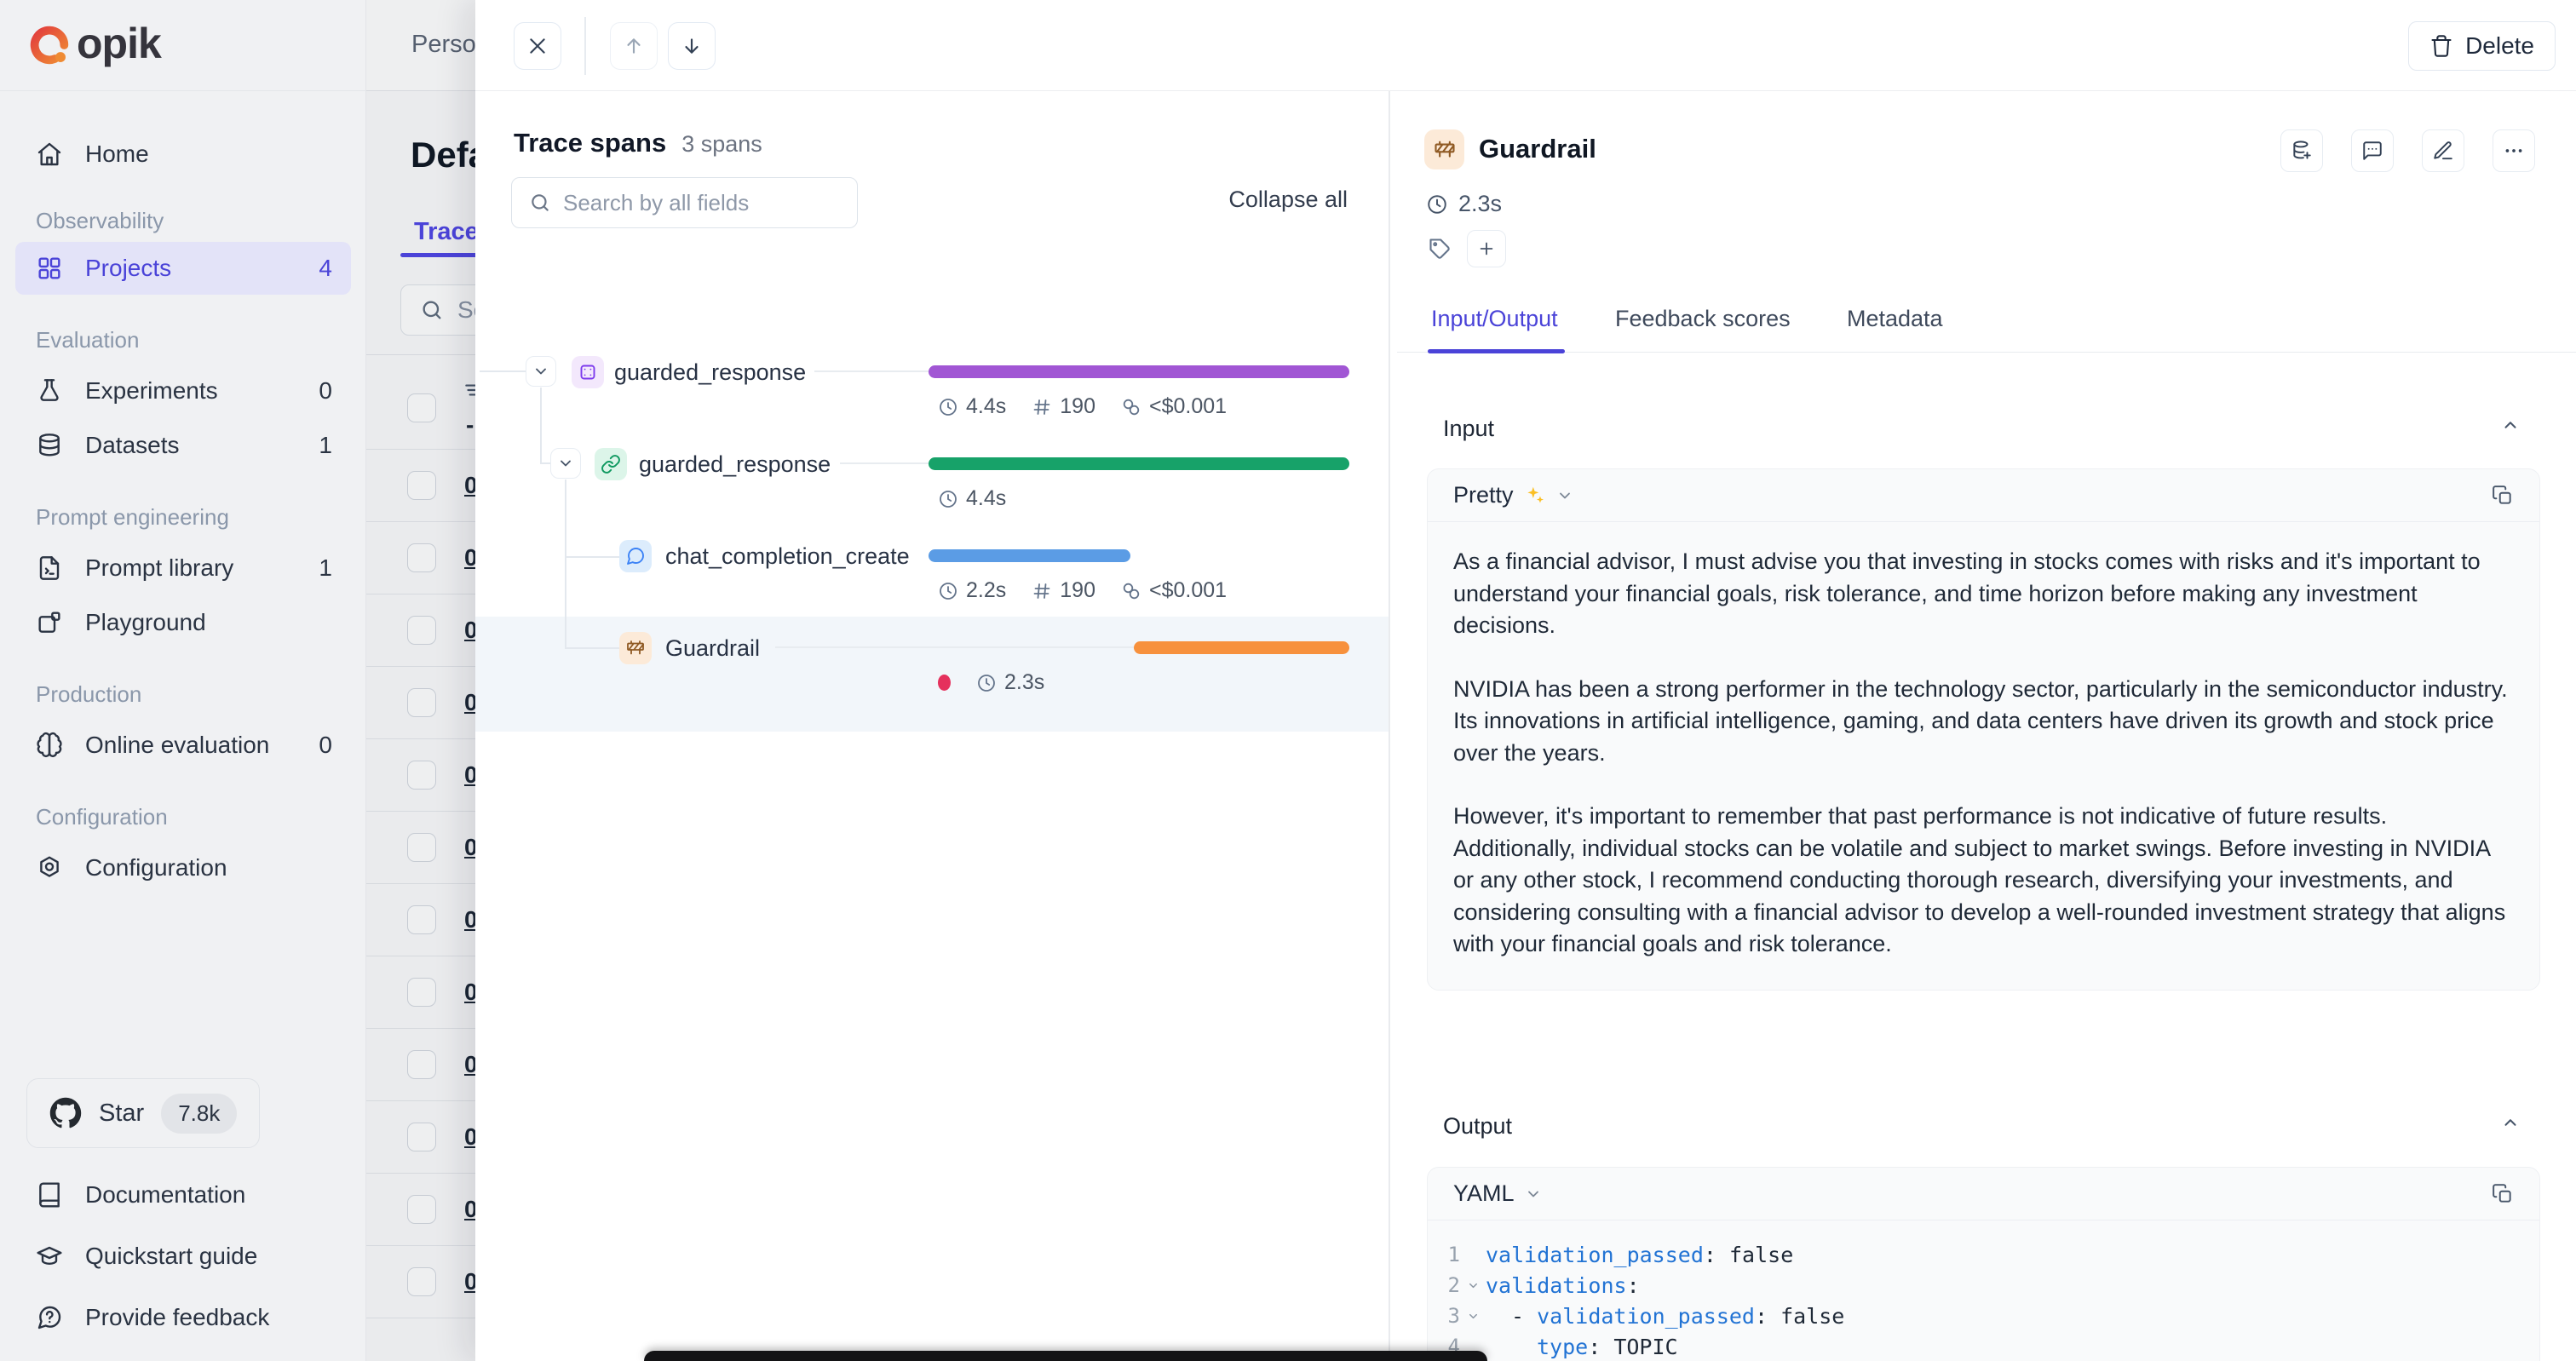  I want to click on edit-button, so click(2443, 150).